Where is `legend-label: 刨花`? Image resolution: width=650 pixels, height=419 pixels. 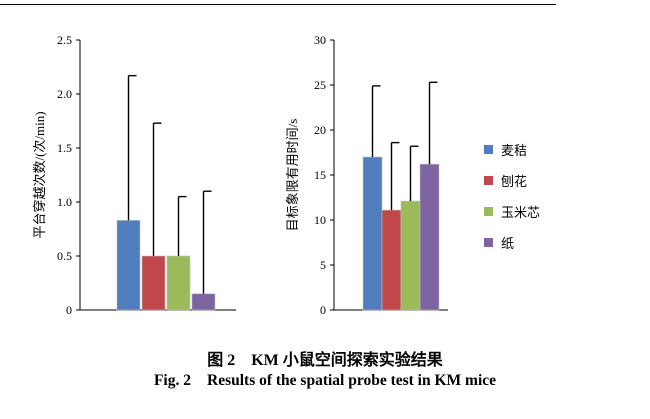 legend-label: 刨花 is located at coordinates (514, 181).